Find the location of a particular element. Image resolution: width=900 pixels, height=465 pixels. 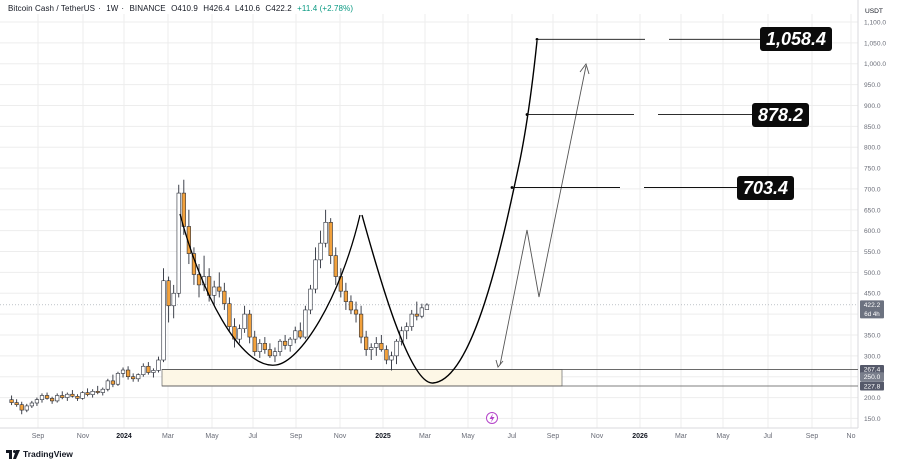

y-tick-label: 300.0 is located at coordinates (872, 356).